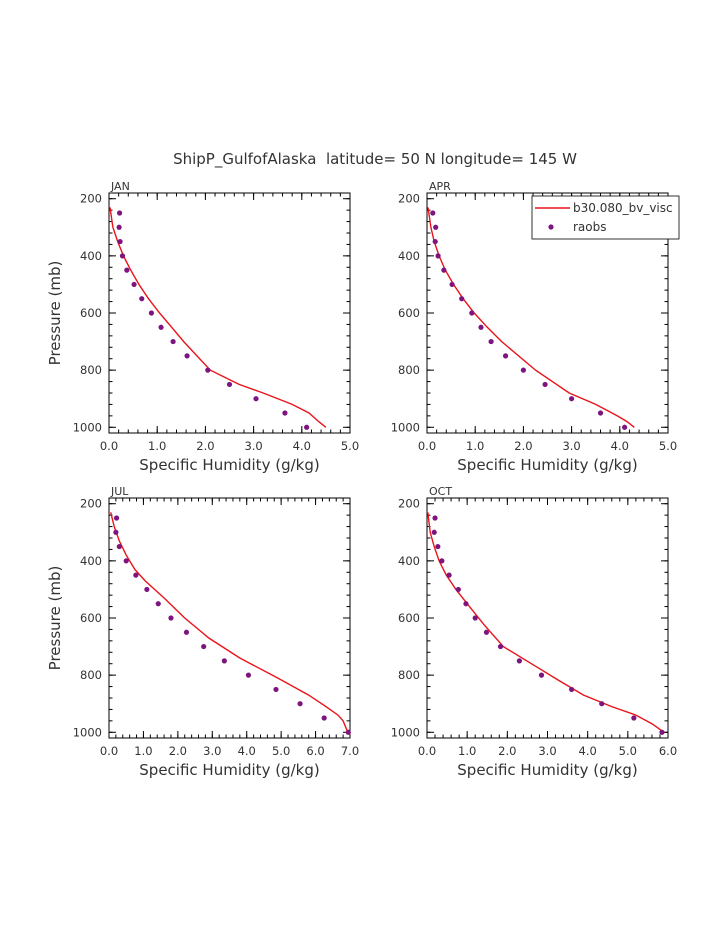 The height and width of the screenshot is (935, 723). What do you see at coordinates (315, 751) in the screenshot?
I see `x-tick-label: 6.0` at bounding box center [315, 751].